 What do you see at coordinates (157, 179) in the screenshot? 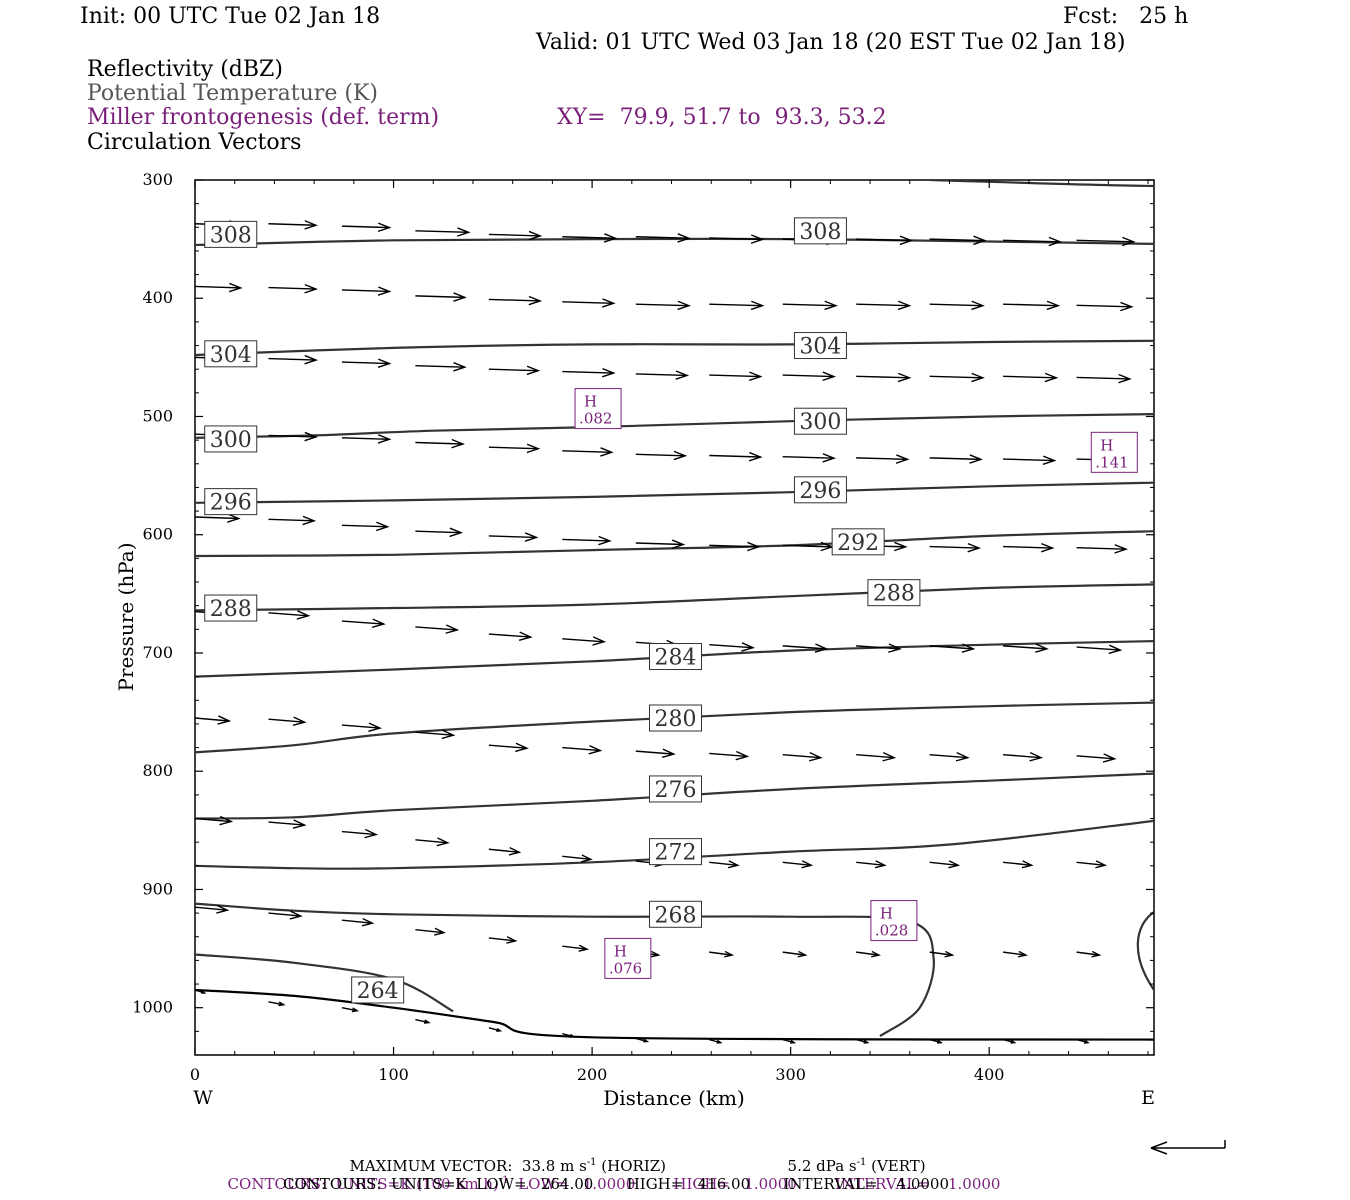
I see `y-tick-label: 300` at bounding box center [157, 179].